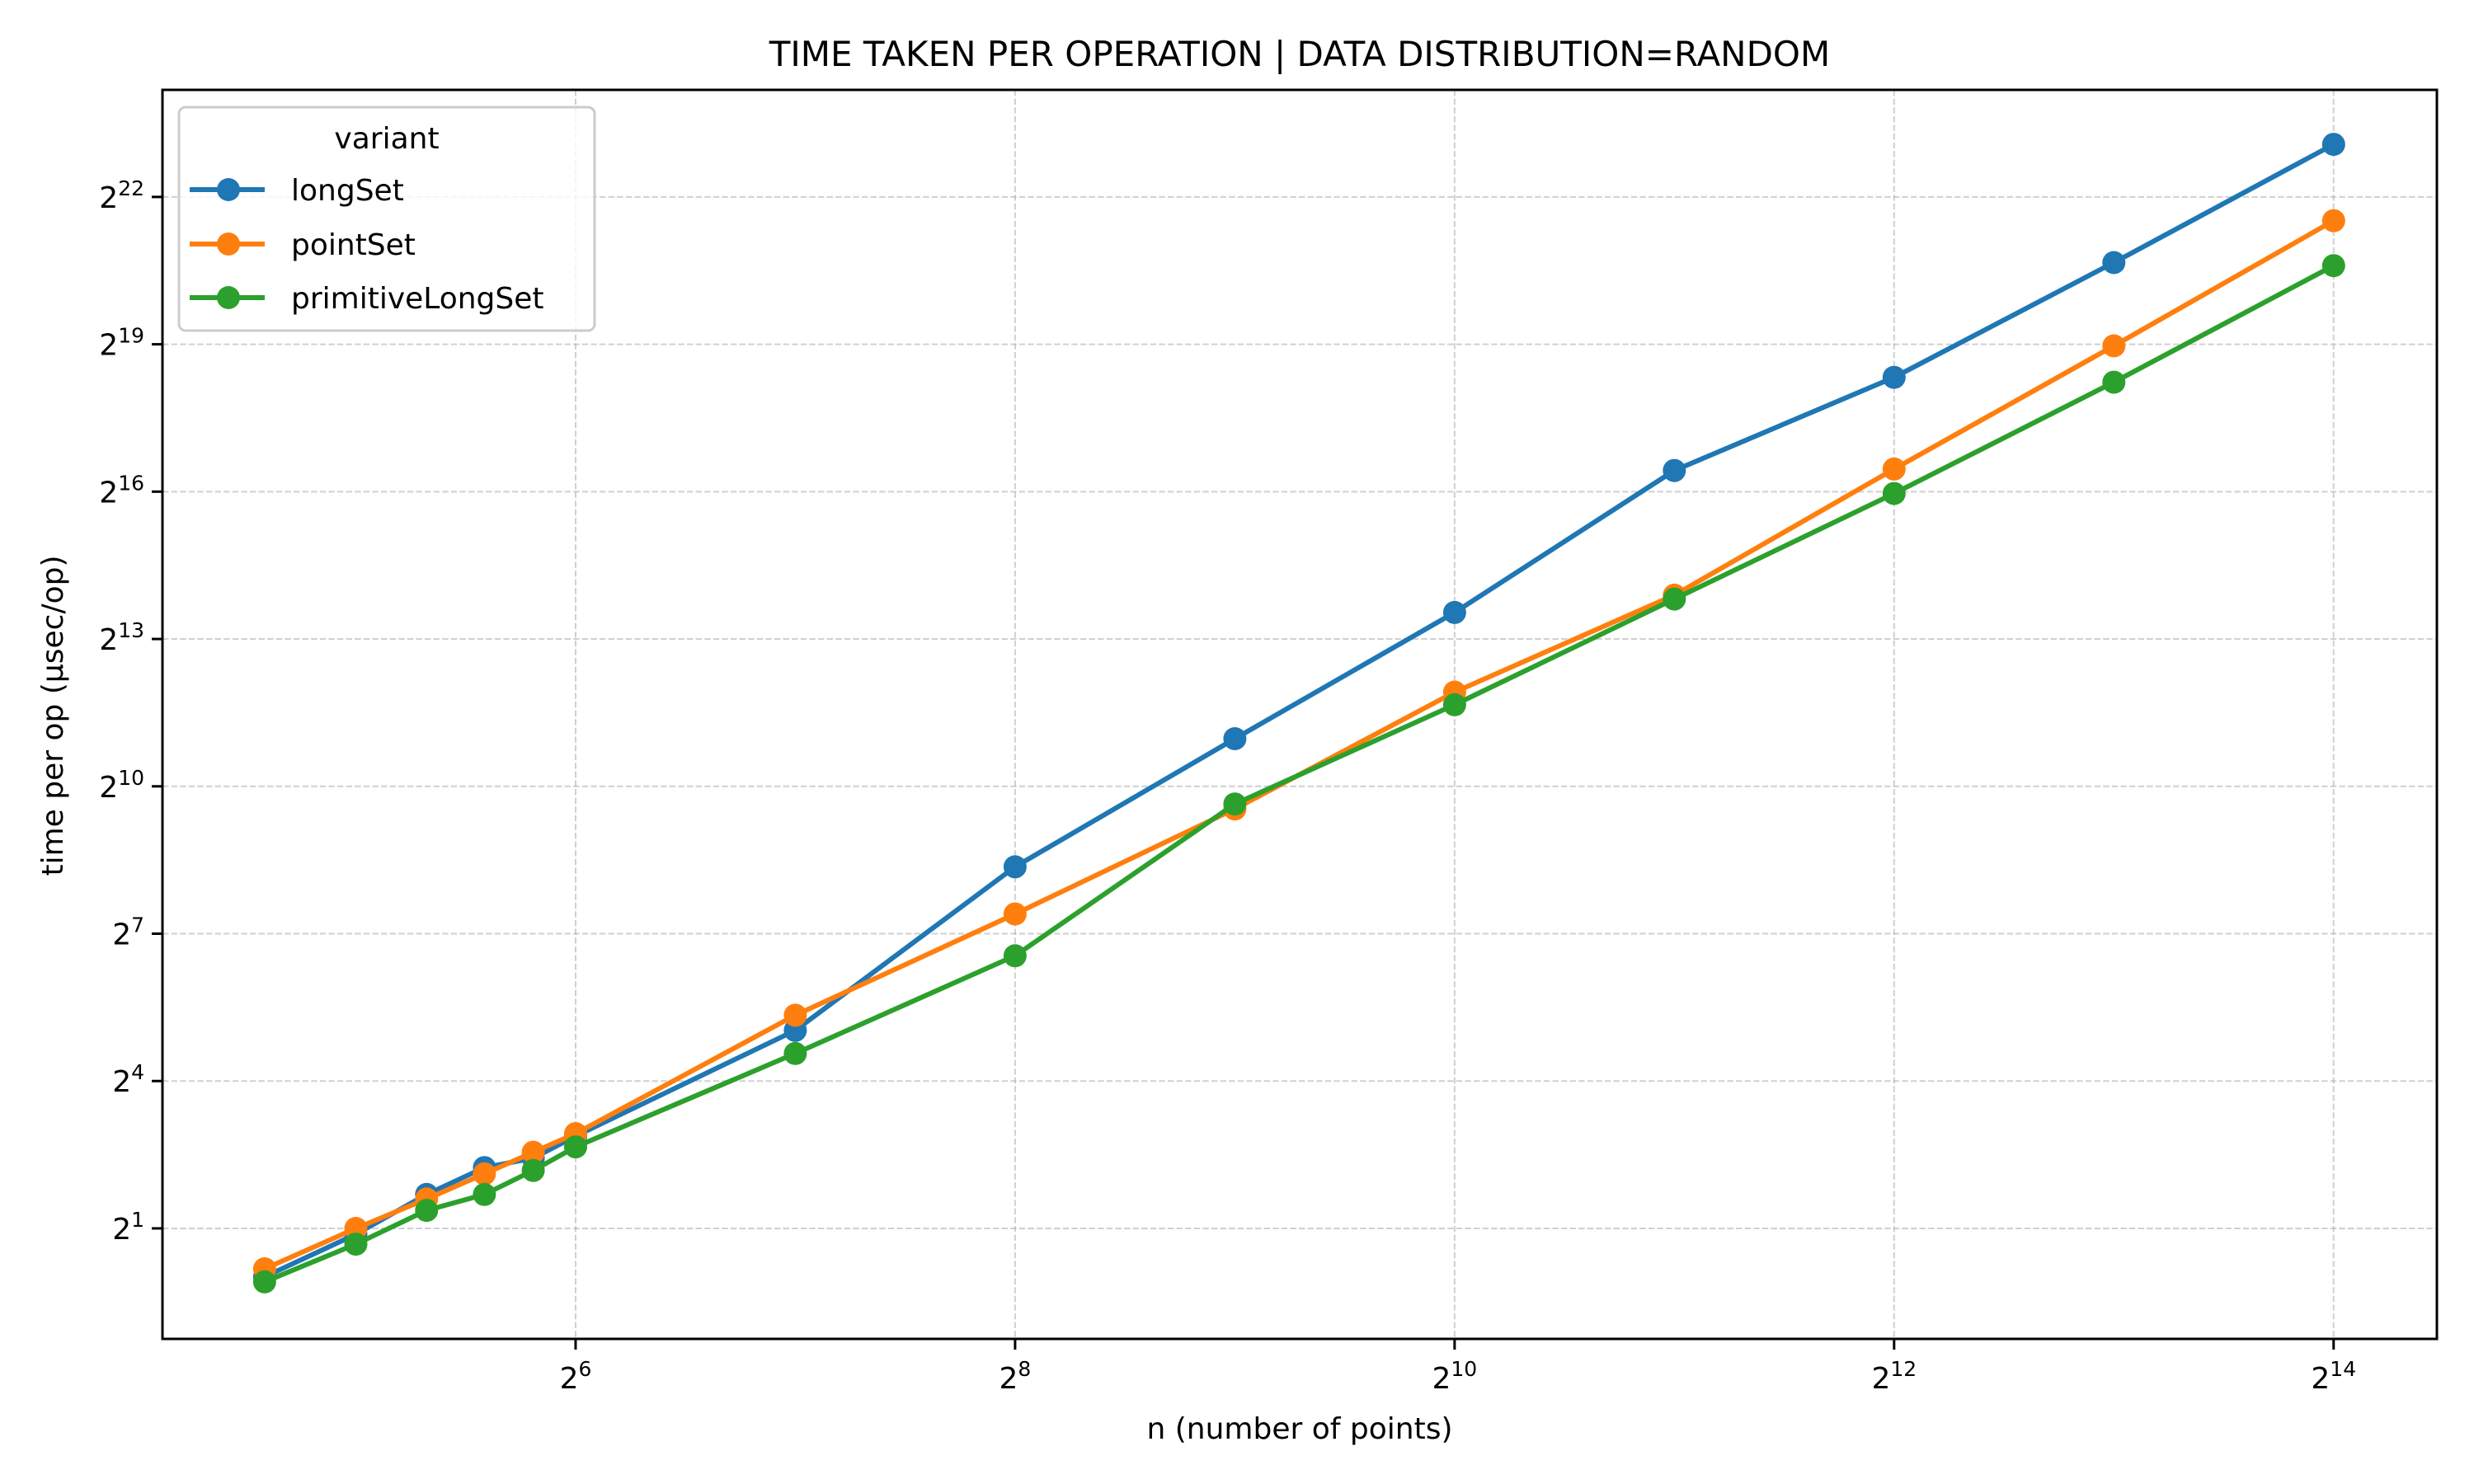  I want to click on y-tick-label: 213, so click(121, 637).